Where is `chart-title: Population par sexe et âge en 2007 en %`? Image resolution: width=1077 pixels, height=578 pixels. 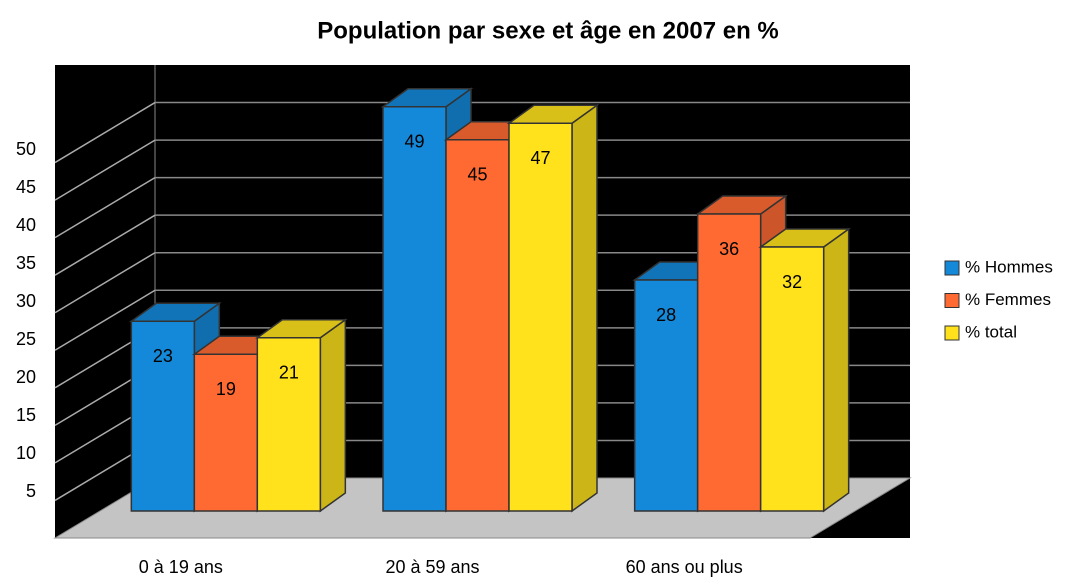
chart-title: Population par sexe et âge en 2007 en % is located at coordinates (548, 30).